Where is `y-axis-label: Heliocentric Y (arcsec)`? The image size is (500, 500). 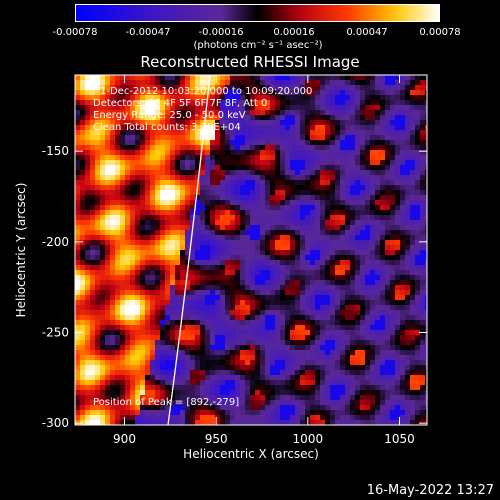 y-axis-label: Heliocentric Y (arcsec) is located at coordinates (21, 250).